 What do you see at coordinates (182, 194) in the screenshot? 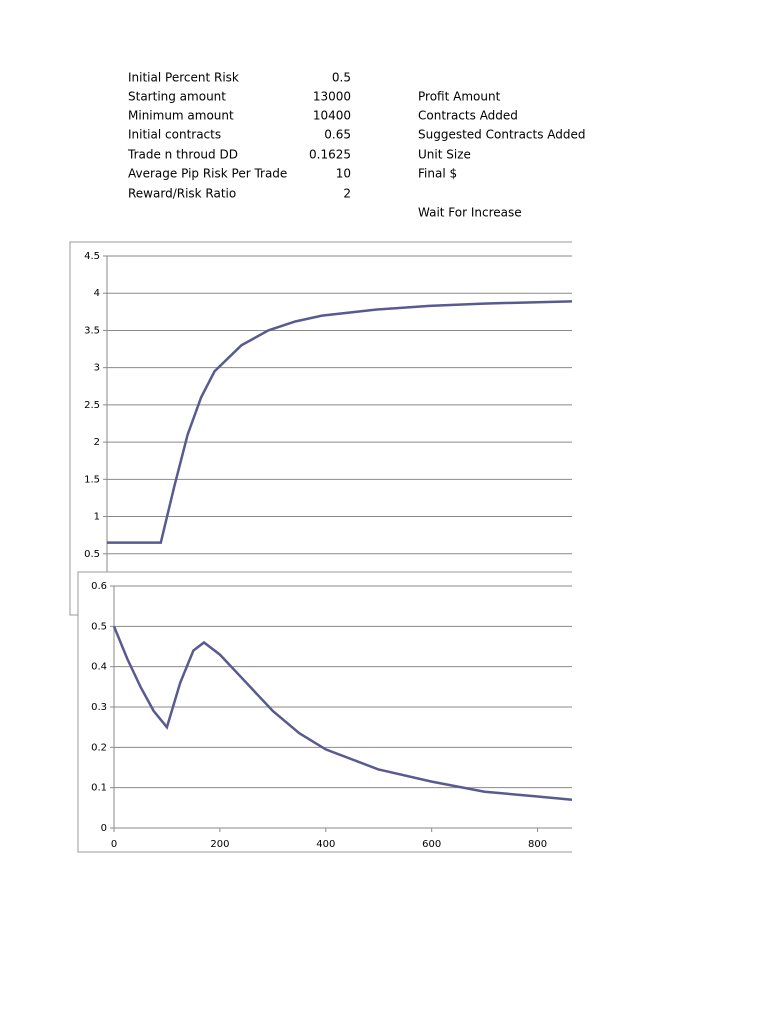
I see `field-label: Reward/Risk Ratio` at bounding box center [182, 194].